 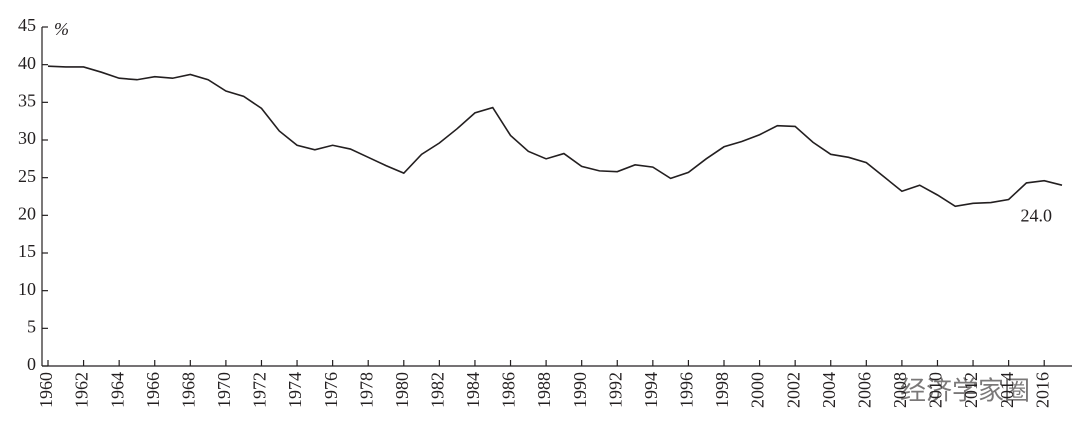 I want to click on y-tick-label: 45, so click(x=27, y=25).